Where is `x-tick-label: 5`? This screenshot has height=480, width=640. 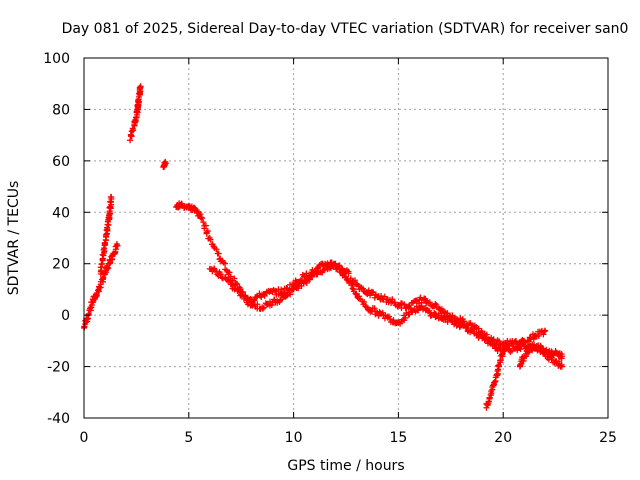 x-tick-label: 5 is located at coordinates (188, 438).